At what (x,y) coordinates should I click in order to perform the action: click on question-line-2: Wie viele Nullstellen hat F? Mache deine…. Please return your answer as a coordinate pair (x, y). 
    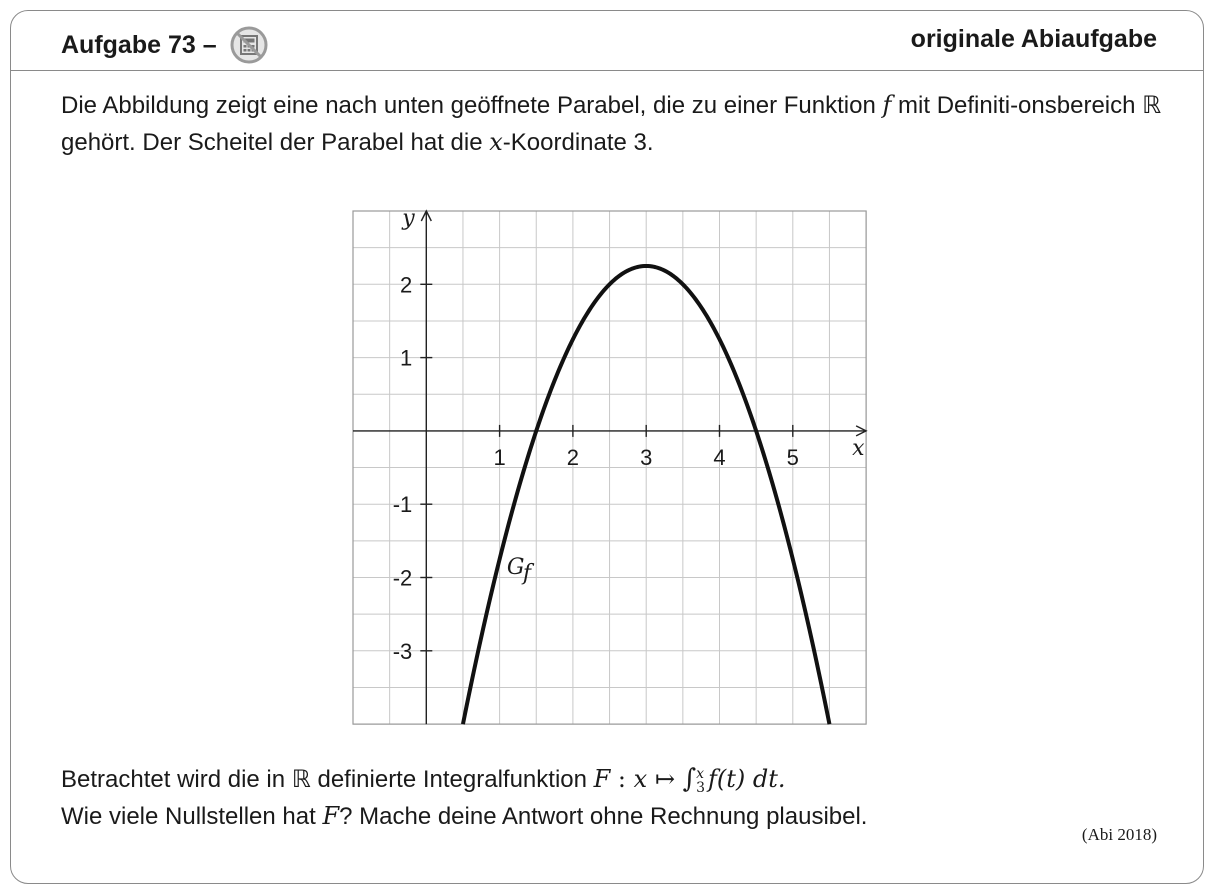
    Looking at the image, I should click on (616, 816).